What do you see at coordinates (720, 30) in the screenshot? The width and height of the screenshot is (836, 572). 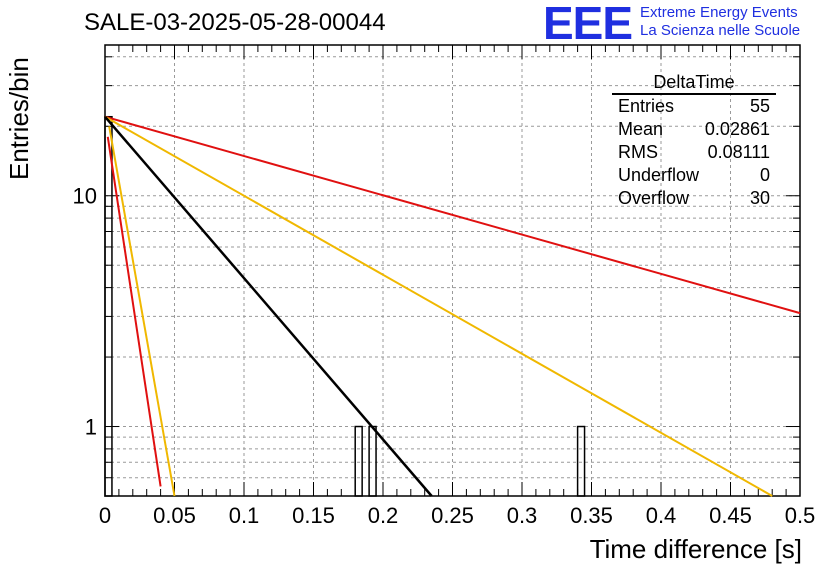 I see `logo-line-2: La Scienza nelle Scuole` at bounding box center [720, 30].